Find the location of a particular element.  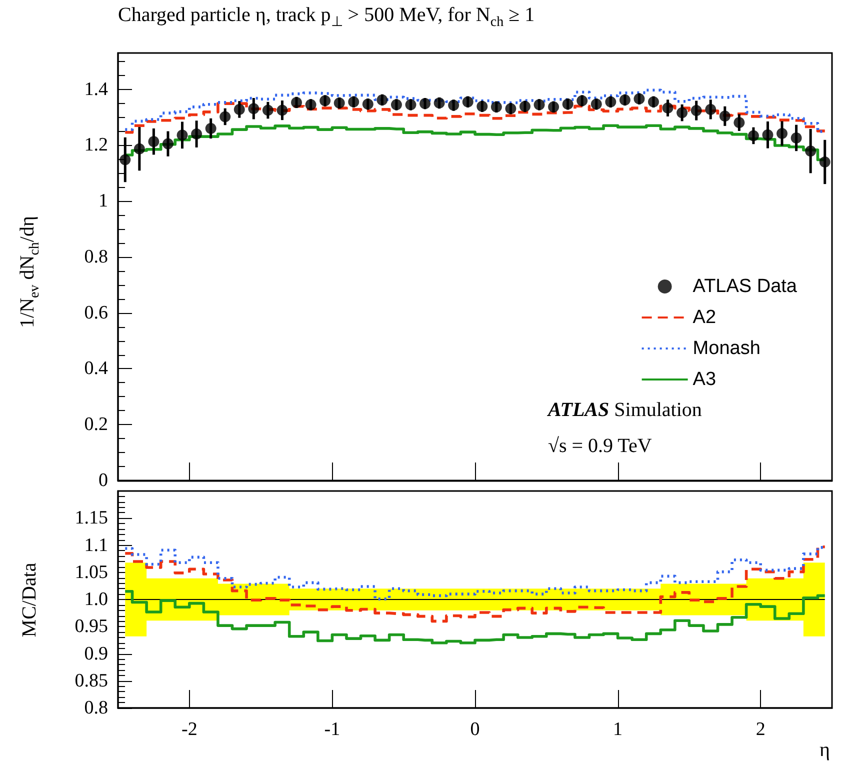

x-tick-label: 2 is located at coordinates (761, 729).